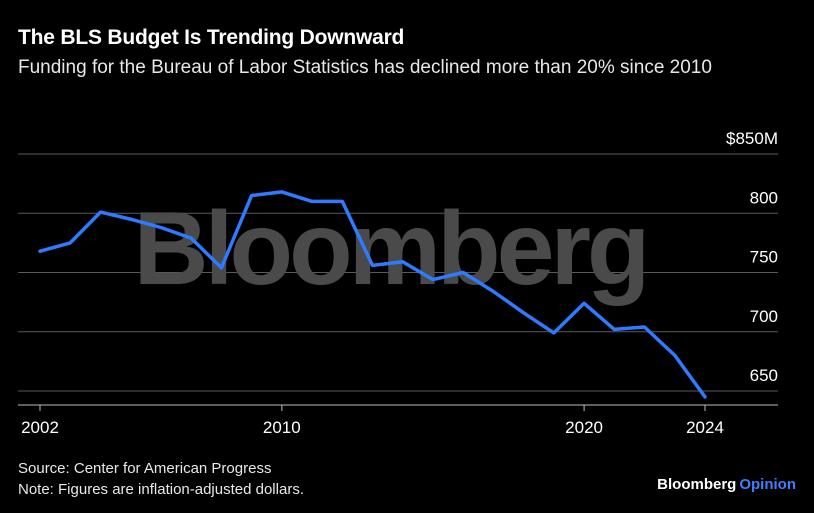 This screenshot has height=513, width=814. Describe the element at coordinates (584, 427) in the screenshot. I see `x-tick-label: 2020` at that location.